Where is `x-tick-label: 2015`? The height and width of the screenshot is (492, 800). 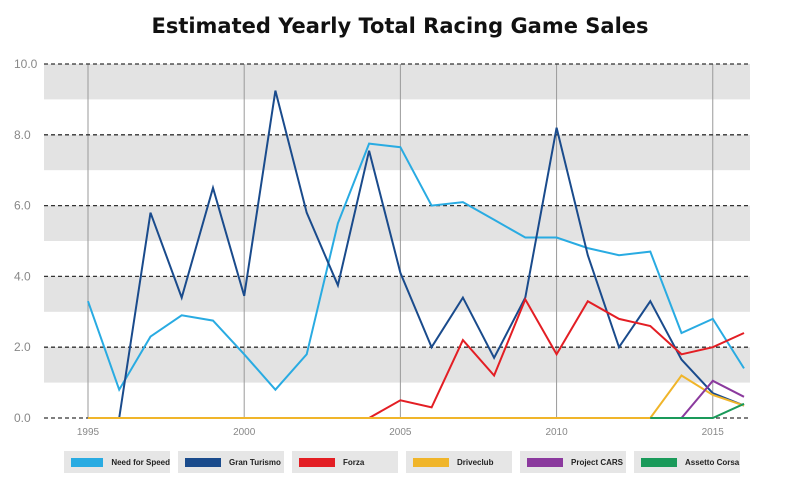
x-tick-label: 2015 is located at coordinates (713, 432).